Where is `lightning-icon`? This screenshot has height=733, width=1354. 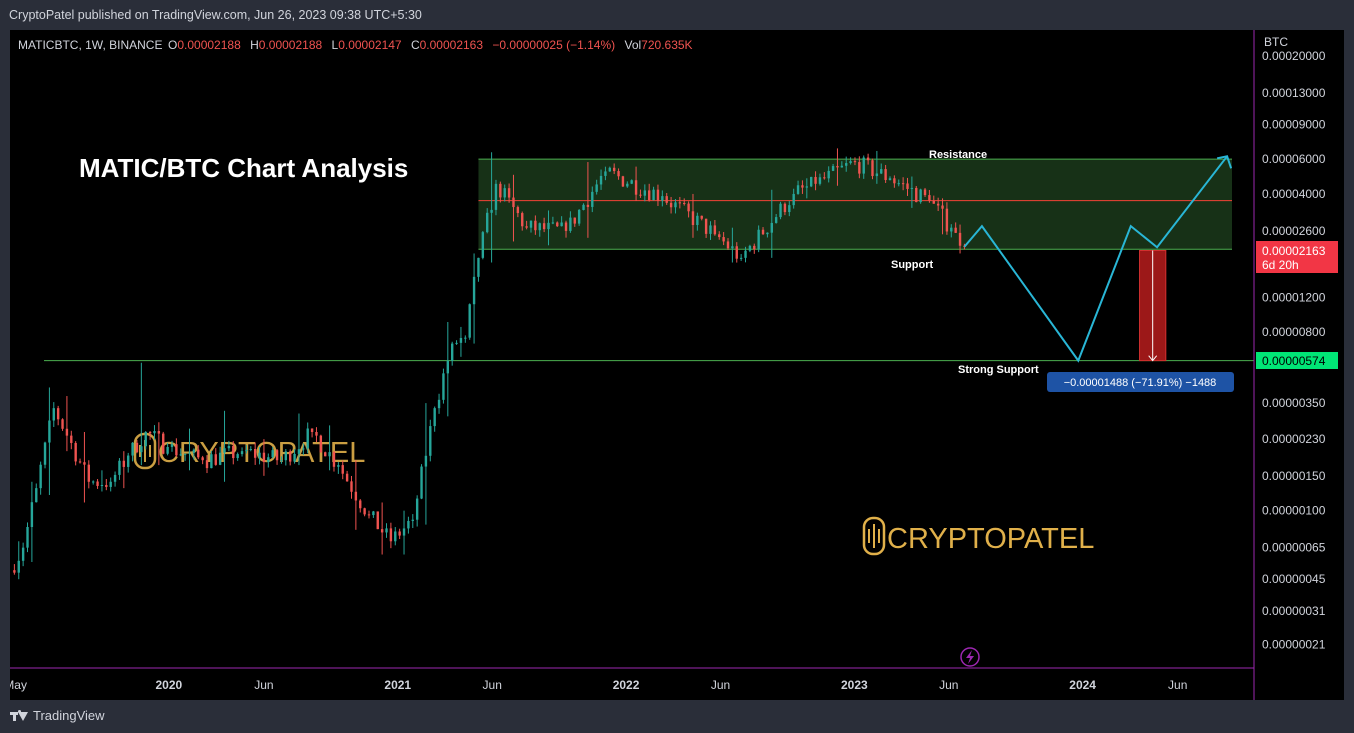 lightning-icon is located at coordinates (970, 657).